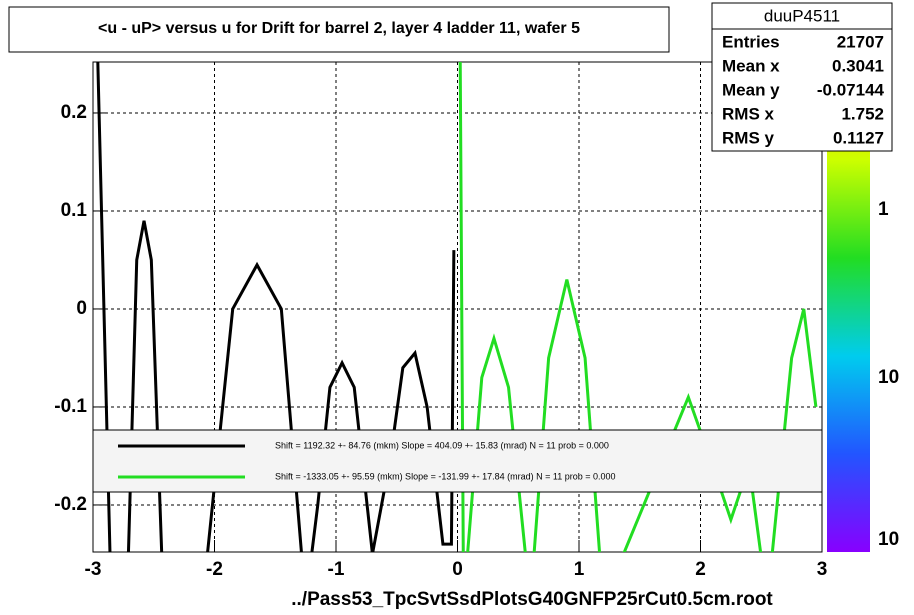  I want to click on stats-value: -0.07144, so click(851, 89).